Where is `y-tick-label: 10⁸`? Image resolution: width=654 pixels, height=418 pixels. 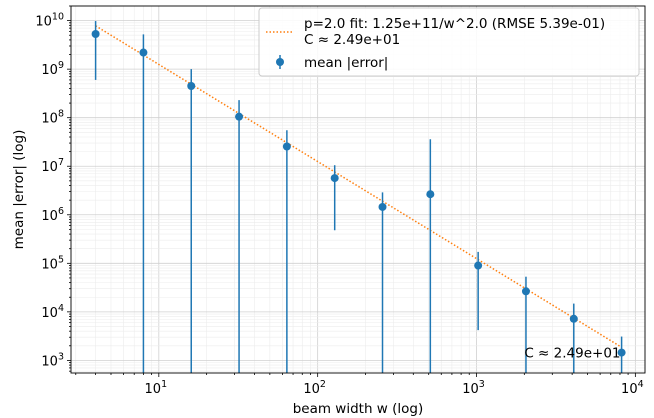 y-tick-label: 10⁸ is located at coordinates (52, 118).